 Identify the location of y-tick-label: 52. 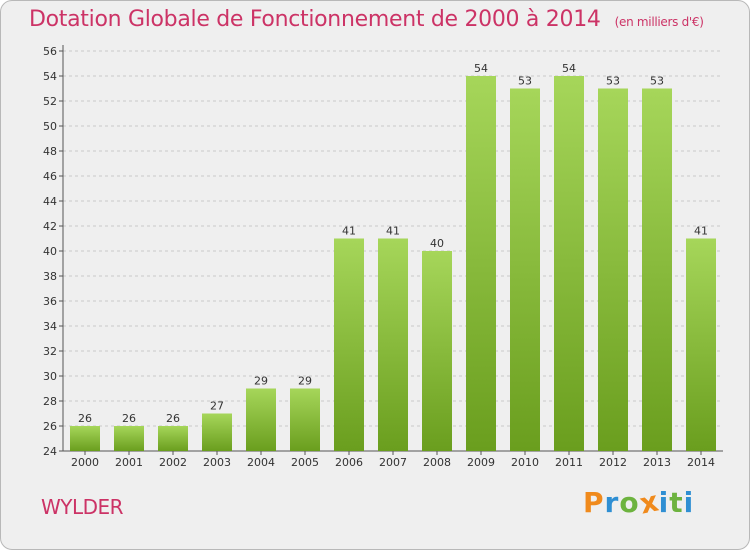
(50, 101).